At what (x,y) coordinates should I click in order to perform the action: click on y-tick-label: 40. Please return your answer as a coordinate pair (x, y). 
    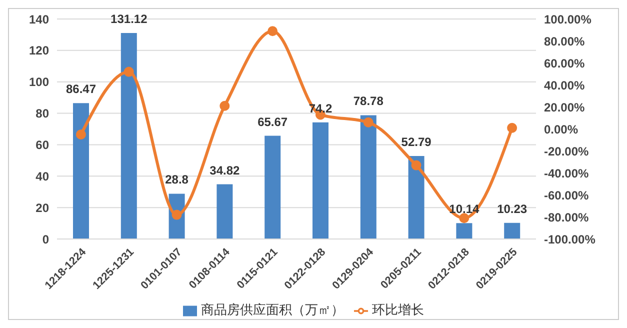
    Looking at the image, I should click on (43, 176).